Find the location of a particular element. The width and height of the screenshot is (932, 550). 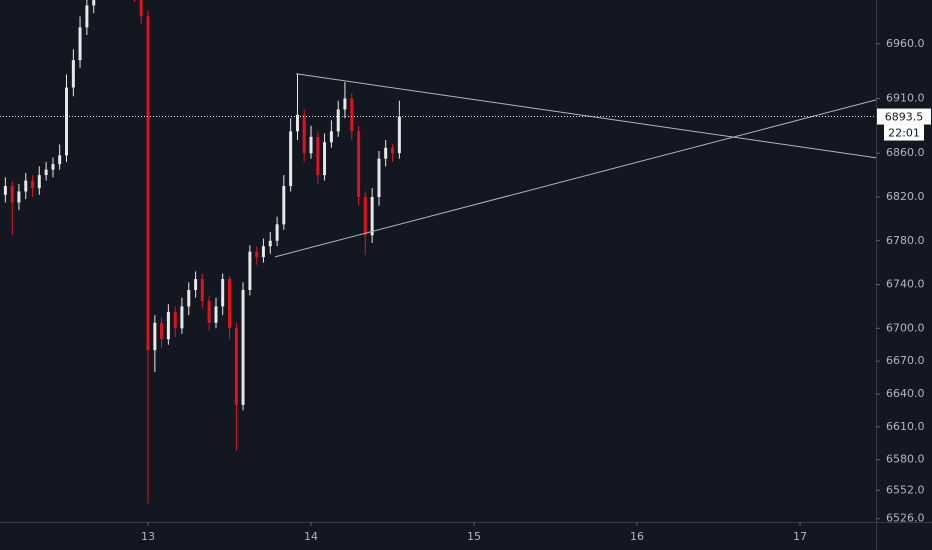

countdown-box is located at coordinates (904, 132).